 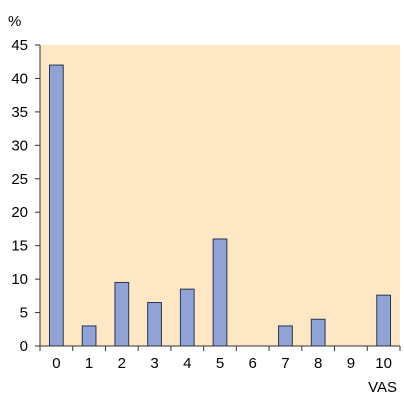 I want to click on x-tick-label: 1, so click(x=89, y=363).